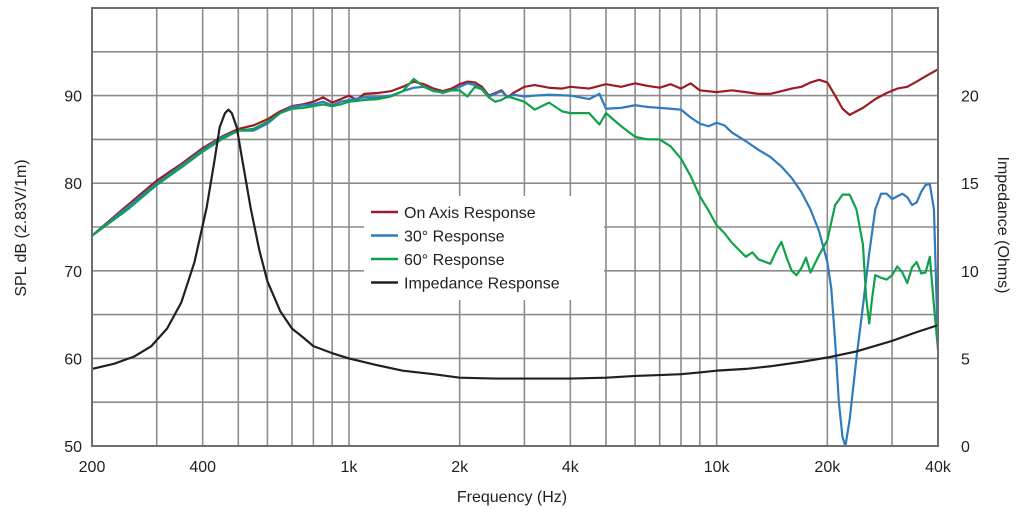 The image size is (1024, 518). I want to click on legend-background, so click(484, 248).